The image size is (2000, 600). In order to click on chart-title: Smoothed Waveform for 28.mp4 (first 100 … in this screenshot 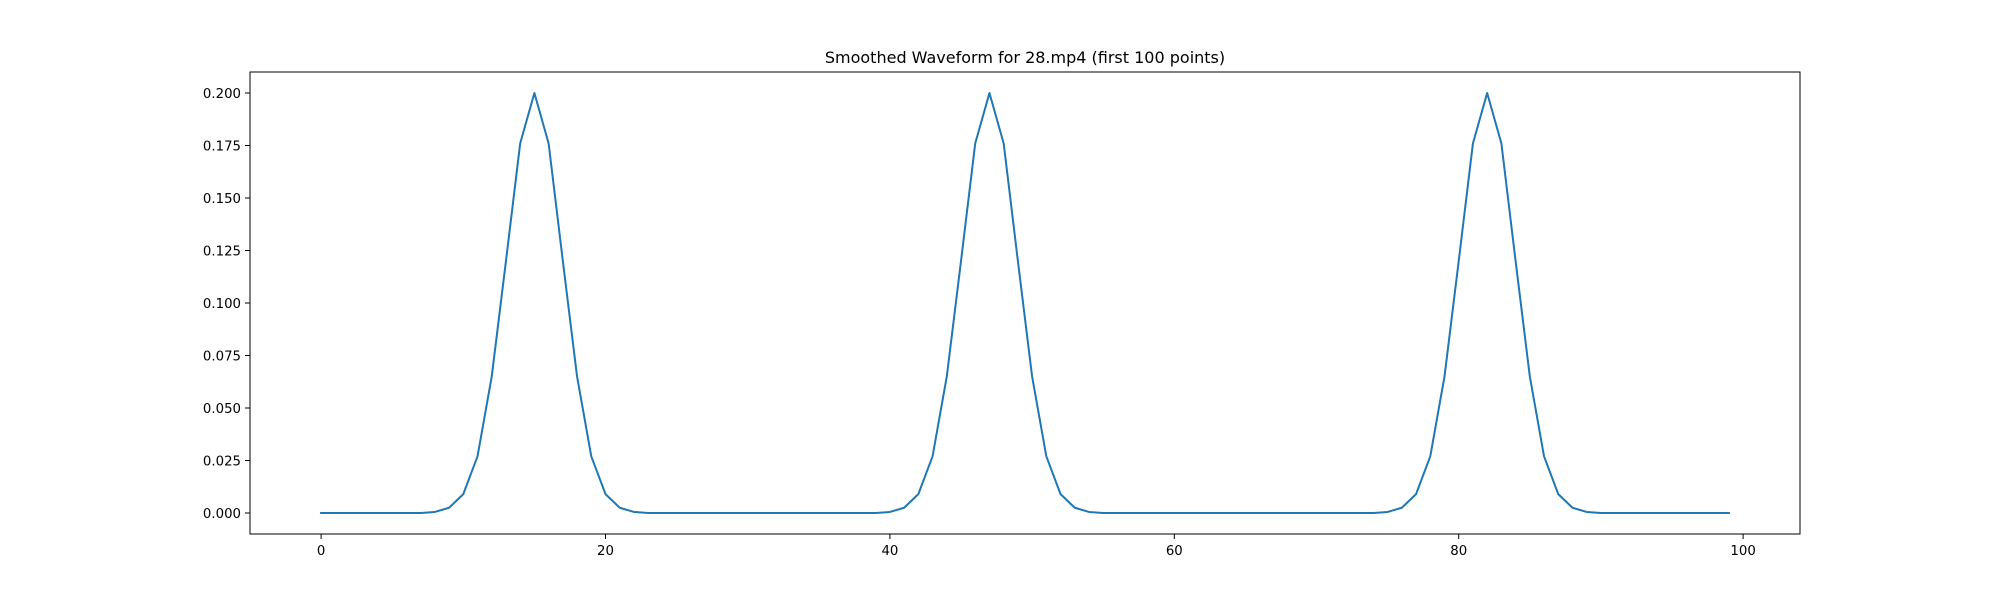, I will do `click(1025, 57)`.